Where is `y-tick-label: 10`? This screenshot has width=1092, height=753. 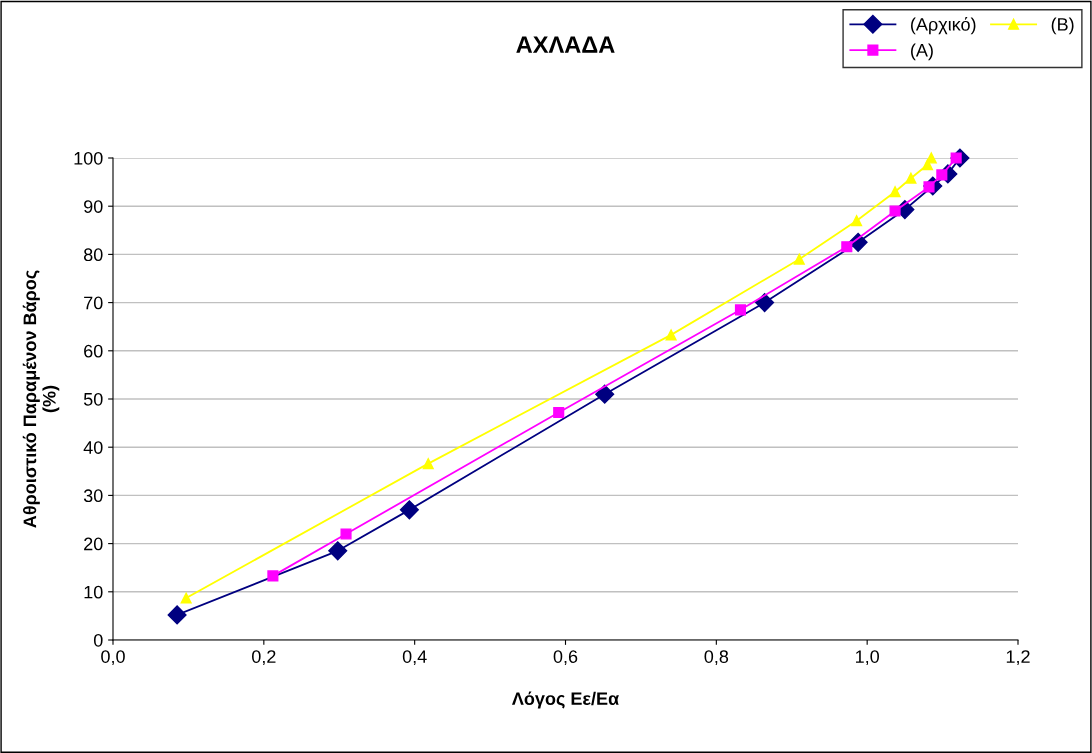
y-tick-label: 10 is located at coordinates (93, 592).